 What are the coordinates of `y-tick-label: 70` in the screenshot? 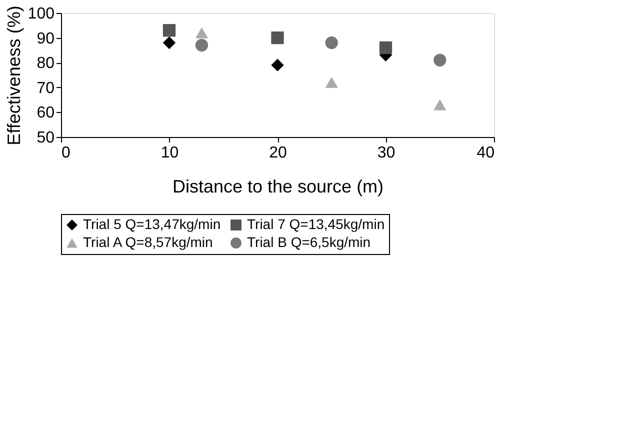 It's located at (45, 88).